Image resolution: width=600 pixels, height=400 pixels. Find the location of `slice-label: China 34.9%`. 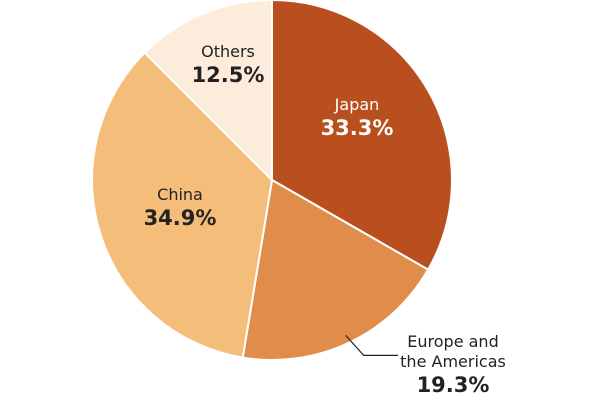

slice-label: China 34.9% is located at coordinates (180, 208).